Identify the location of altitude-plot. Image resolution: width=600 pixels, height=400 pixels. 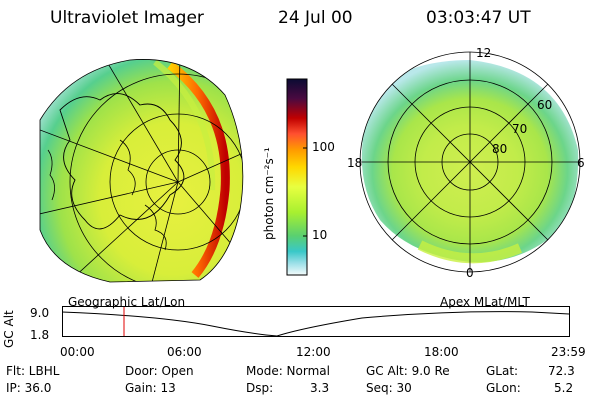
(316, 321).